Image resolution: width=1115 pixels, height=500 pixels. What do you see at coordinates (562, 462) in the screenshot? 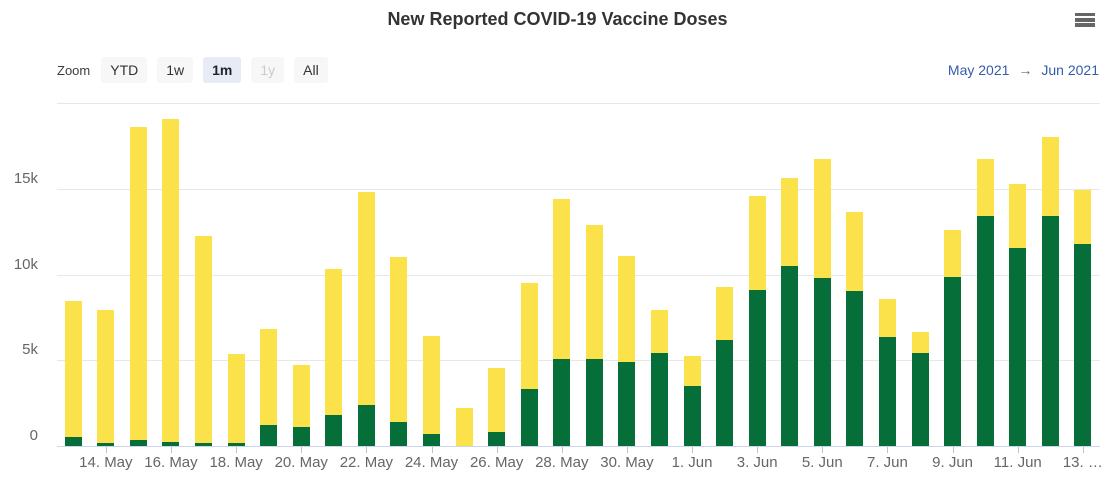
I see `x-axis-label: 28. May` at bounding box center [562, 462].